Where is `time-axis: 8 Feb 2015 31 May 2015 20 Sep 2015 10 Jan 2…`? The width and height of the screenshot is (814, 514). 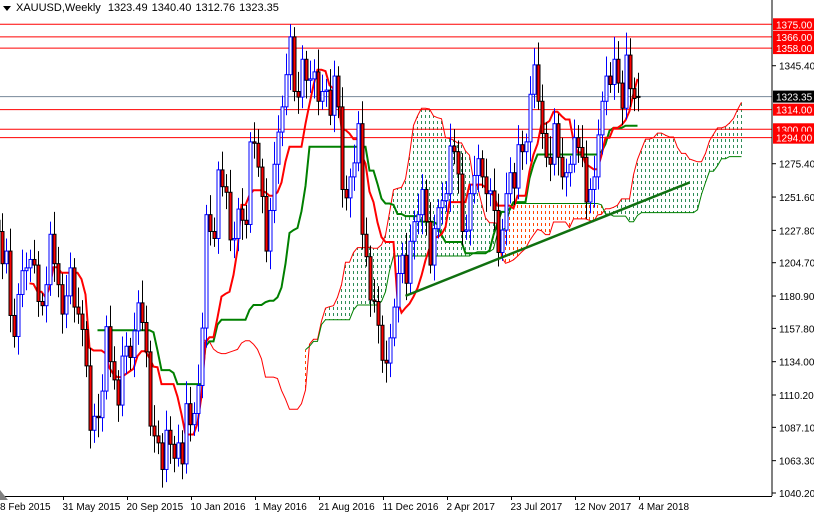
time-axis: 8 Feb 2015 31 May 2015 20 Sep 2015 10 Jan 2… is located at coordinates (345, 504).